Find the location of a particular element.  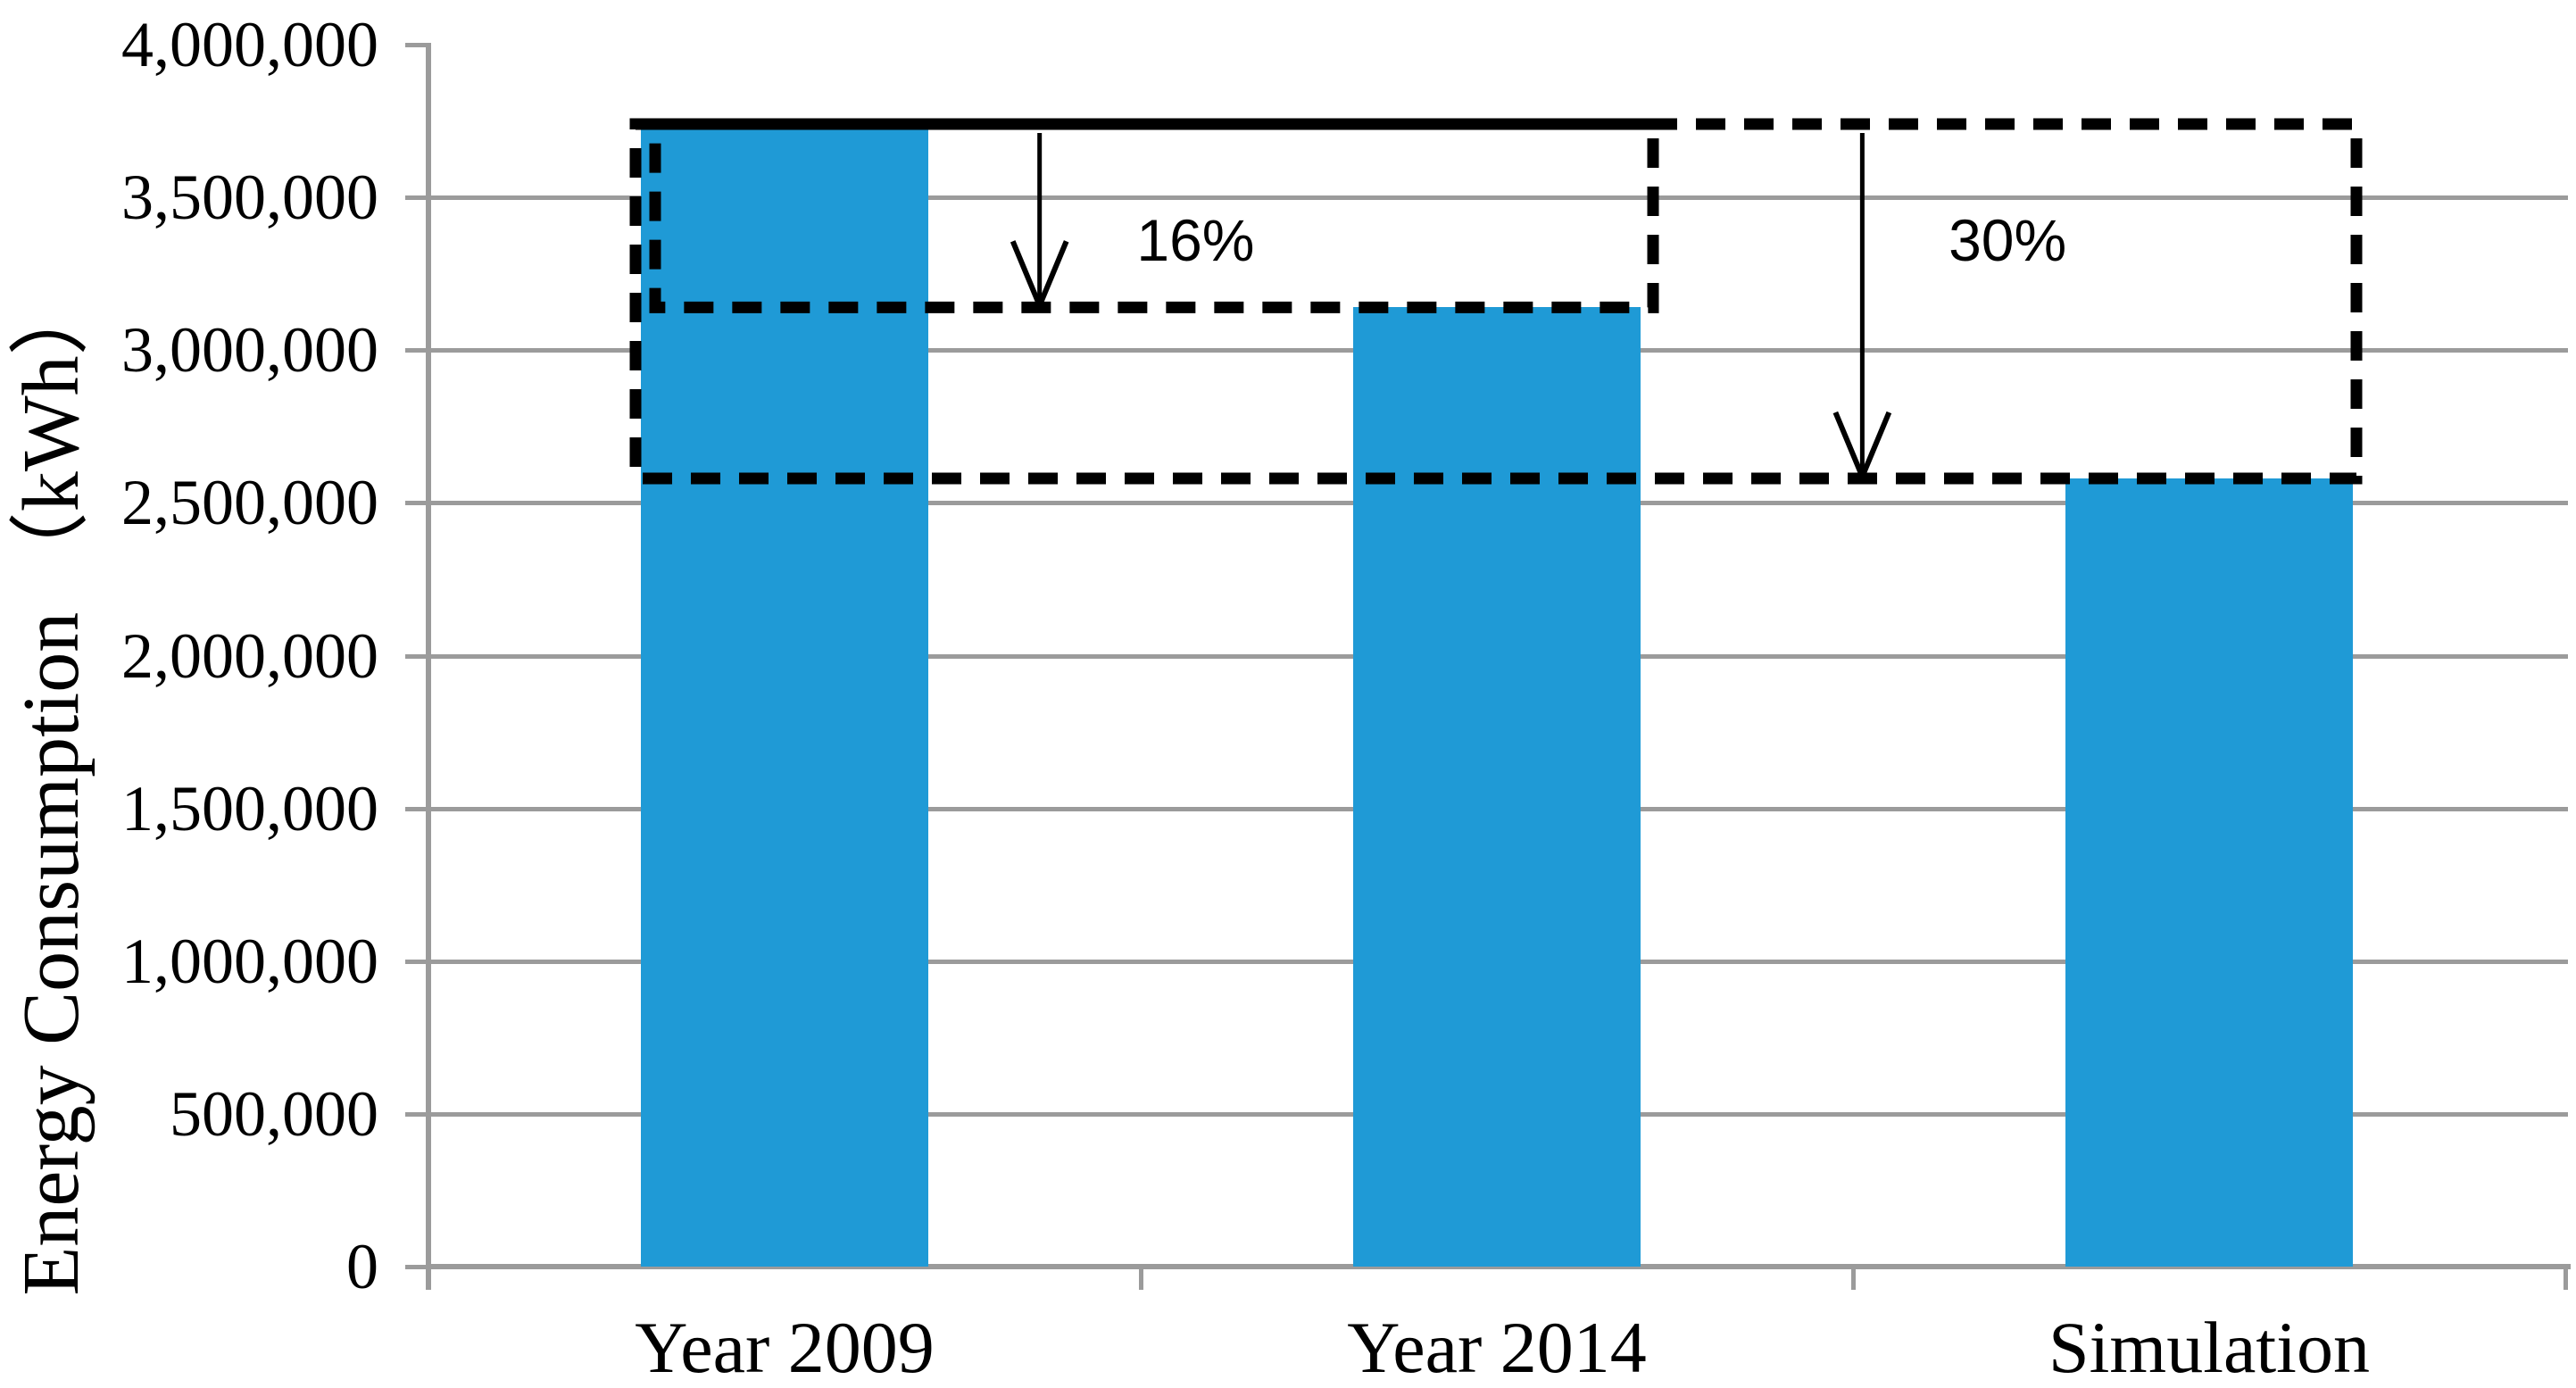

bar-simulation is located at coordinates (2209, 872).